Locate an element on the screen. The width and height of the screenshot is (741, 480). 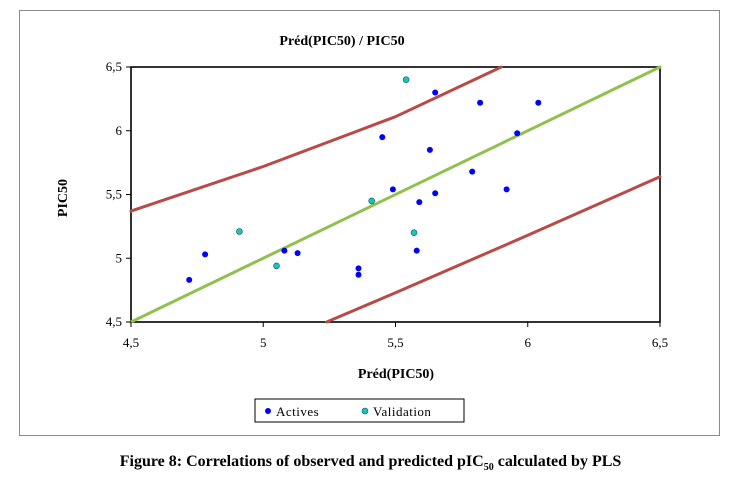
y-axis-label: PIC50 is located at coordinates (63, 198).